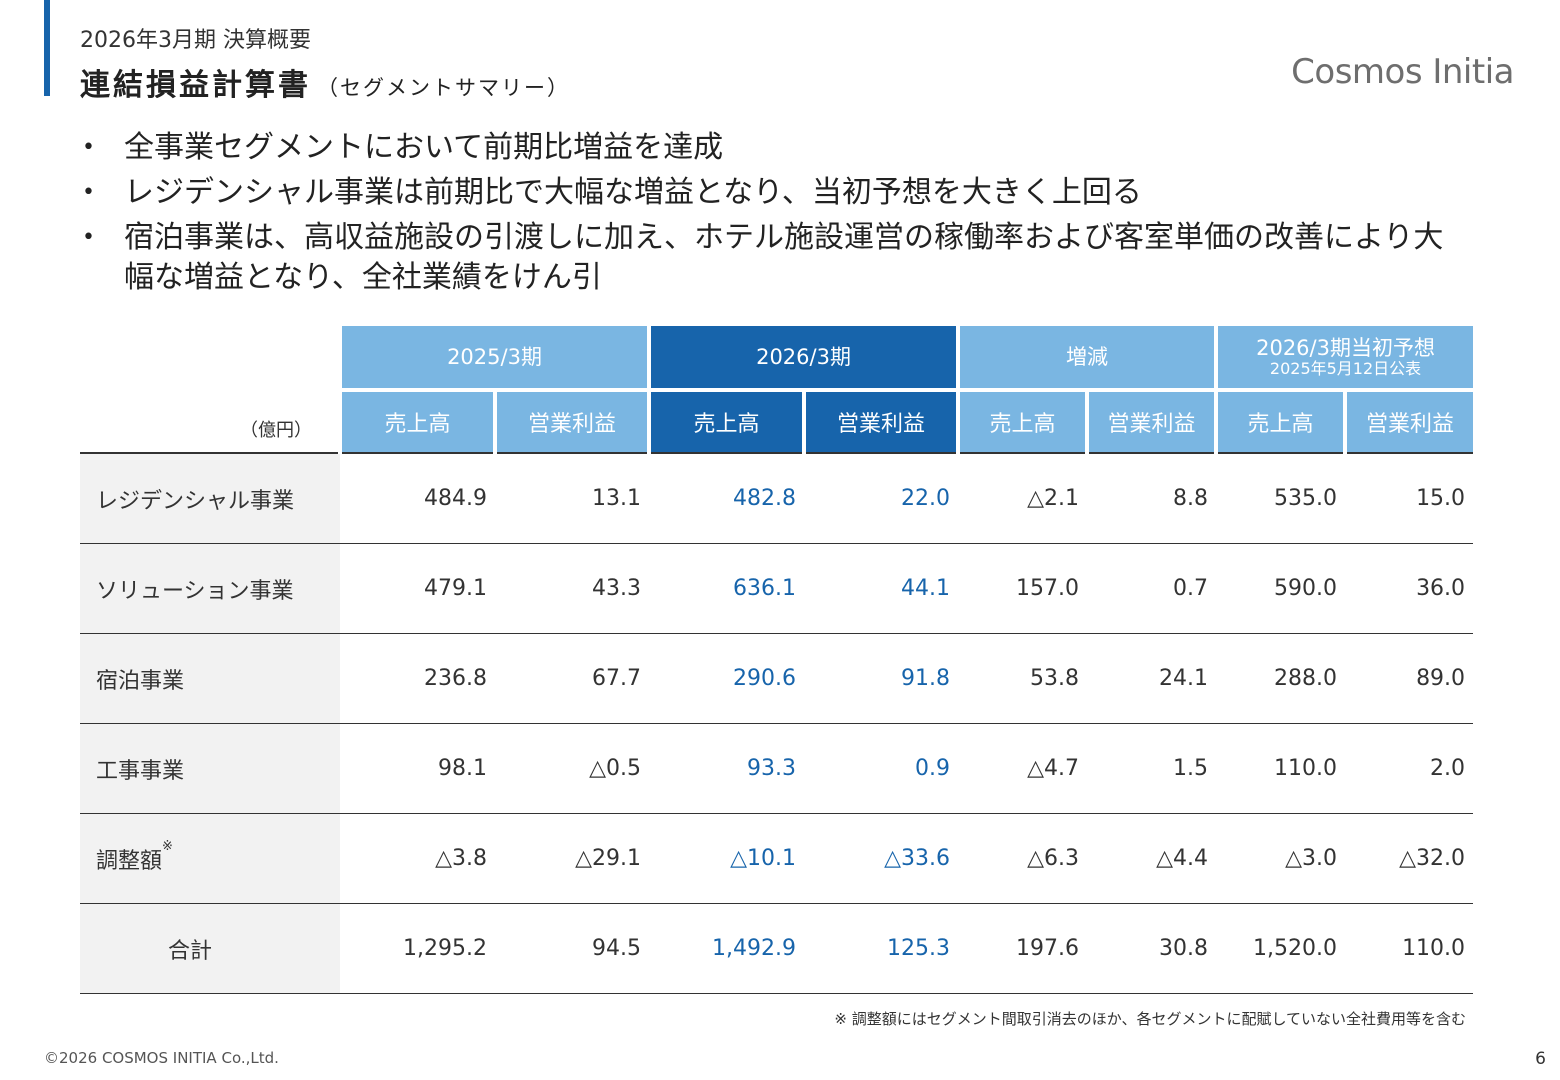 Image resolution: width=1560 pixels, height=1080 pixels. Describe the element at coordinates (572, 768) in the screenshot. I see `table-cell: △0.5` at that location.